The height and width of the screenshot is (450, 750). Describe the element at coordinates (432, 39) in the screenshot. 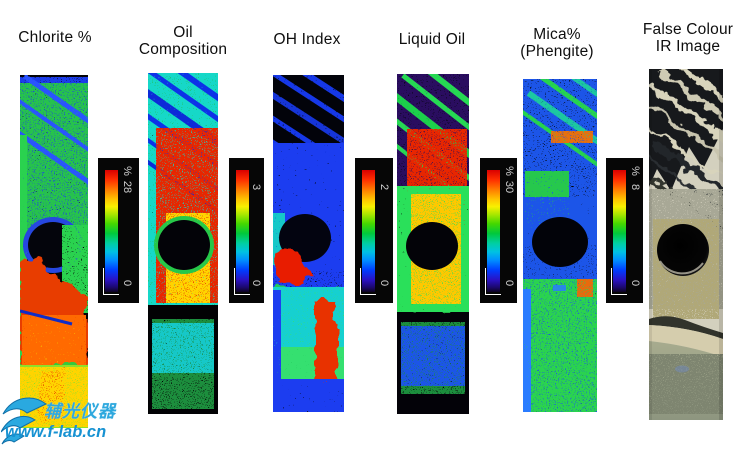

I see `panel-title-liquid-oil: Liquid Oil` at that location.